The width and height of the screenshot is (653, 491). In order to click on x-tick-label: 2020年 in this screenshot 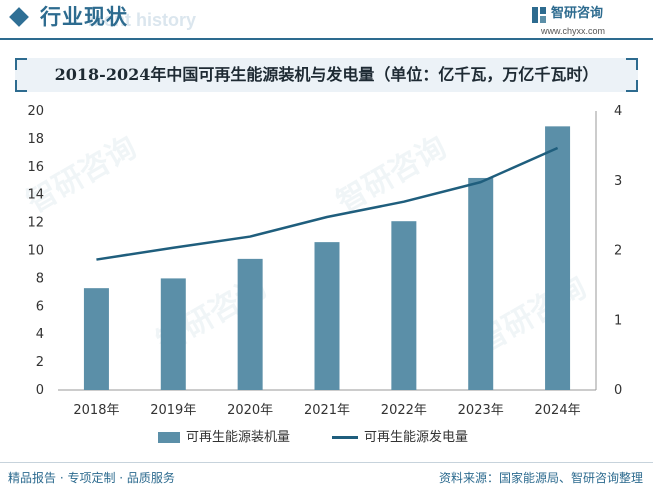, I will do `click(250, 410)`.